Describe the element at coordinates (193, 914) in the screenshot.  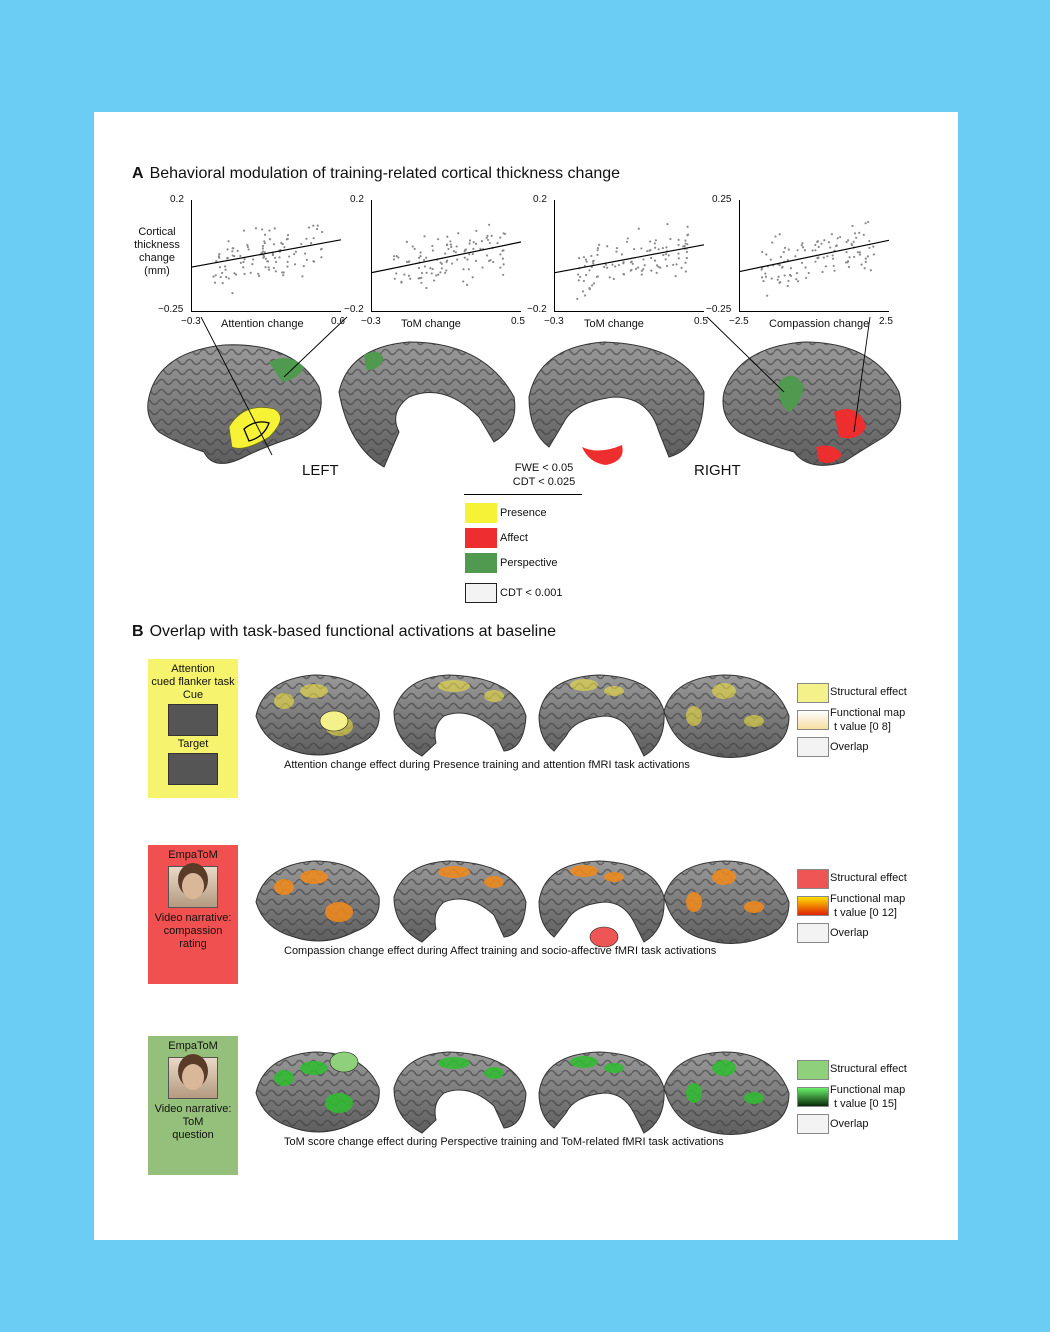
I see `task-box-2: EmpaToM Video narrative: compassion rating` at that location.